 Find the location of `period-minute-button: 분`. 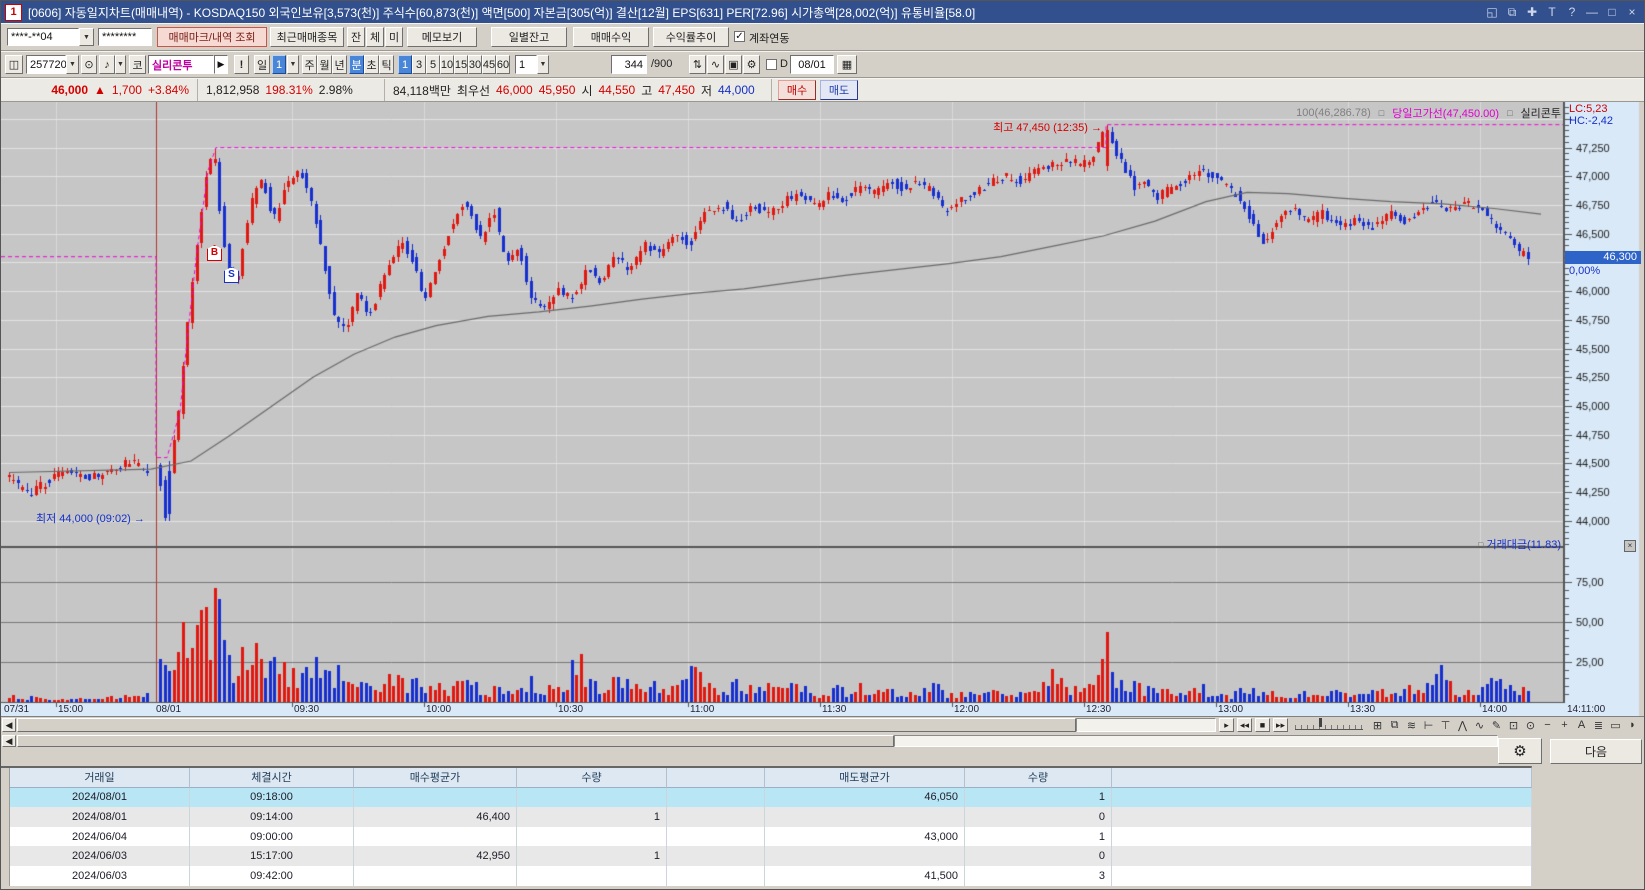

period-minute-button: 분 is located at coordinates (356, 64).